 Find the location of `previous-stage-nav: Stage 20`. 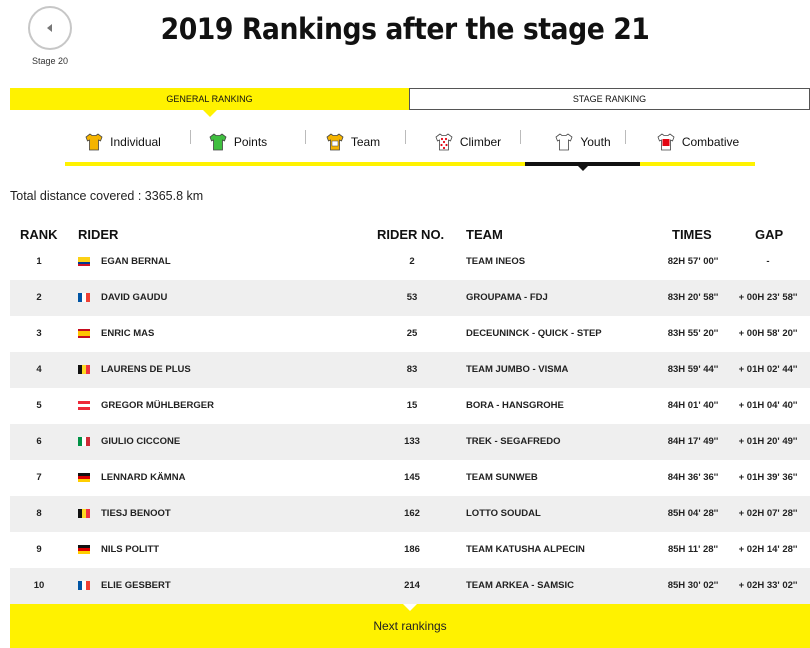

previous-stage-nav: Stage 20 is located at coordinates (50, 36).